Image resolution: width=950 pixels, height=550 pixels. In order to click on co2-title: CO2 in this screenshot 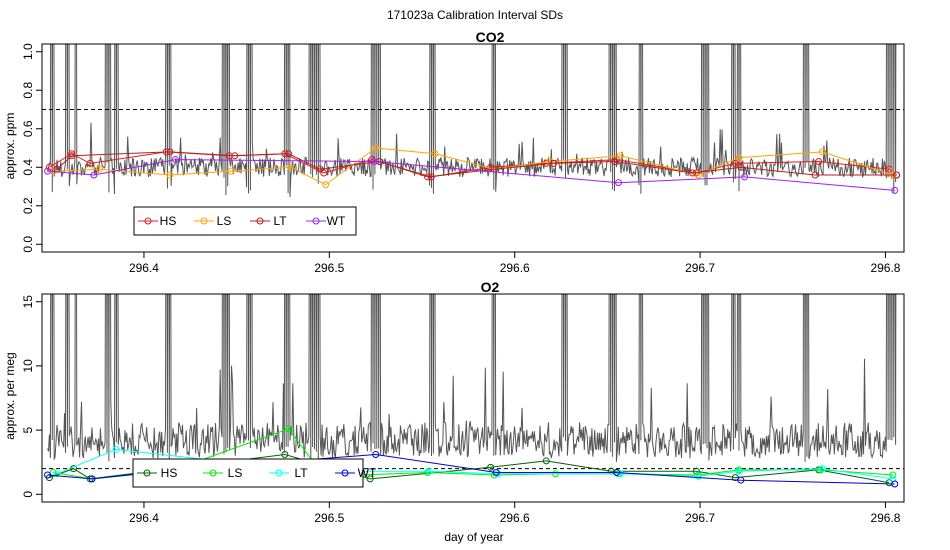, I will do `click(490, 37)`.